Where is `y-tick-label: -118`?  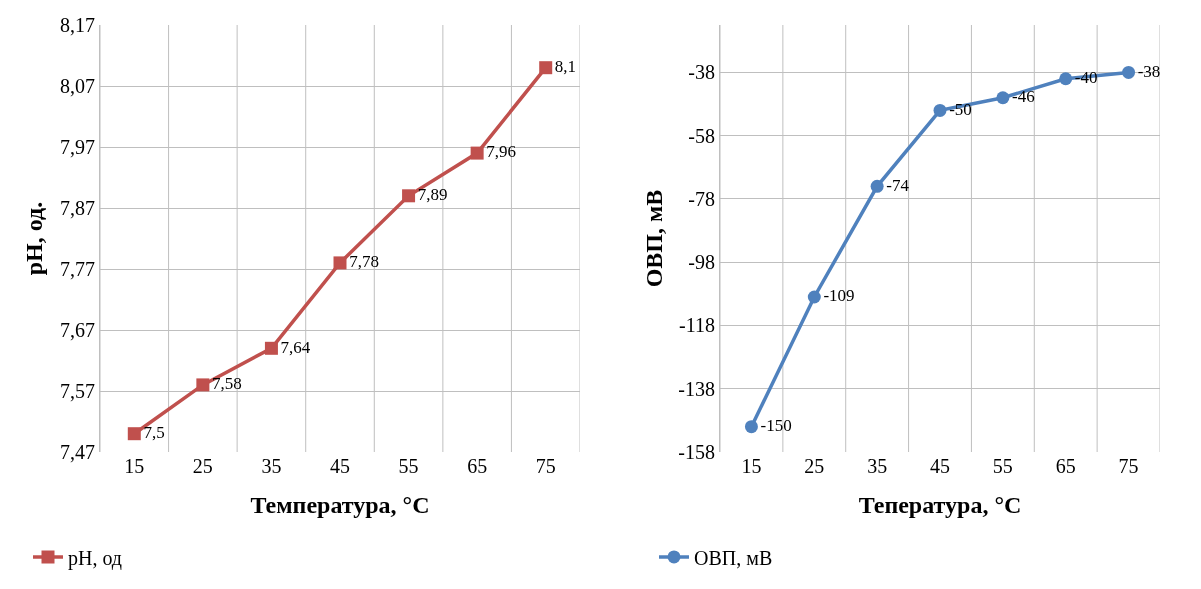 y-tick-label: -118 is located at coordinates (697, 325).